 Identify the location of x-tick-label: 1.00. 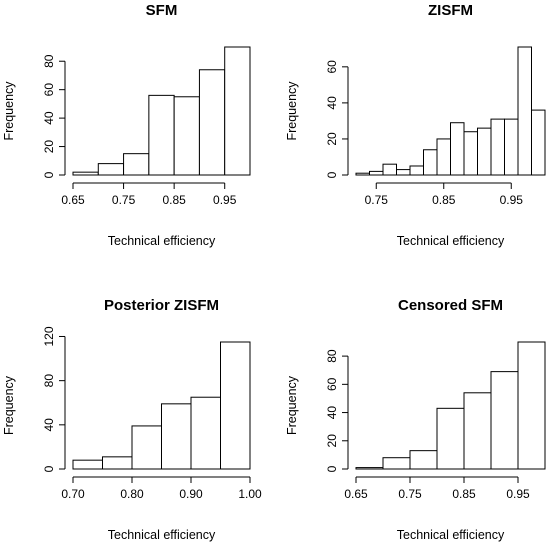
(250, 494).